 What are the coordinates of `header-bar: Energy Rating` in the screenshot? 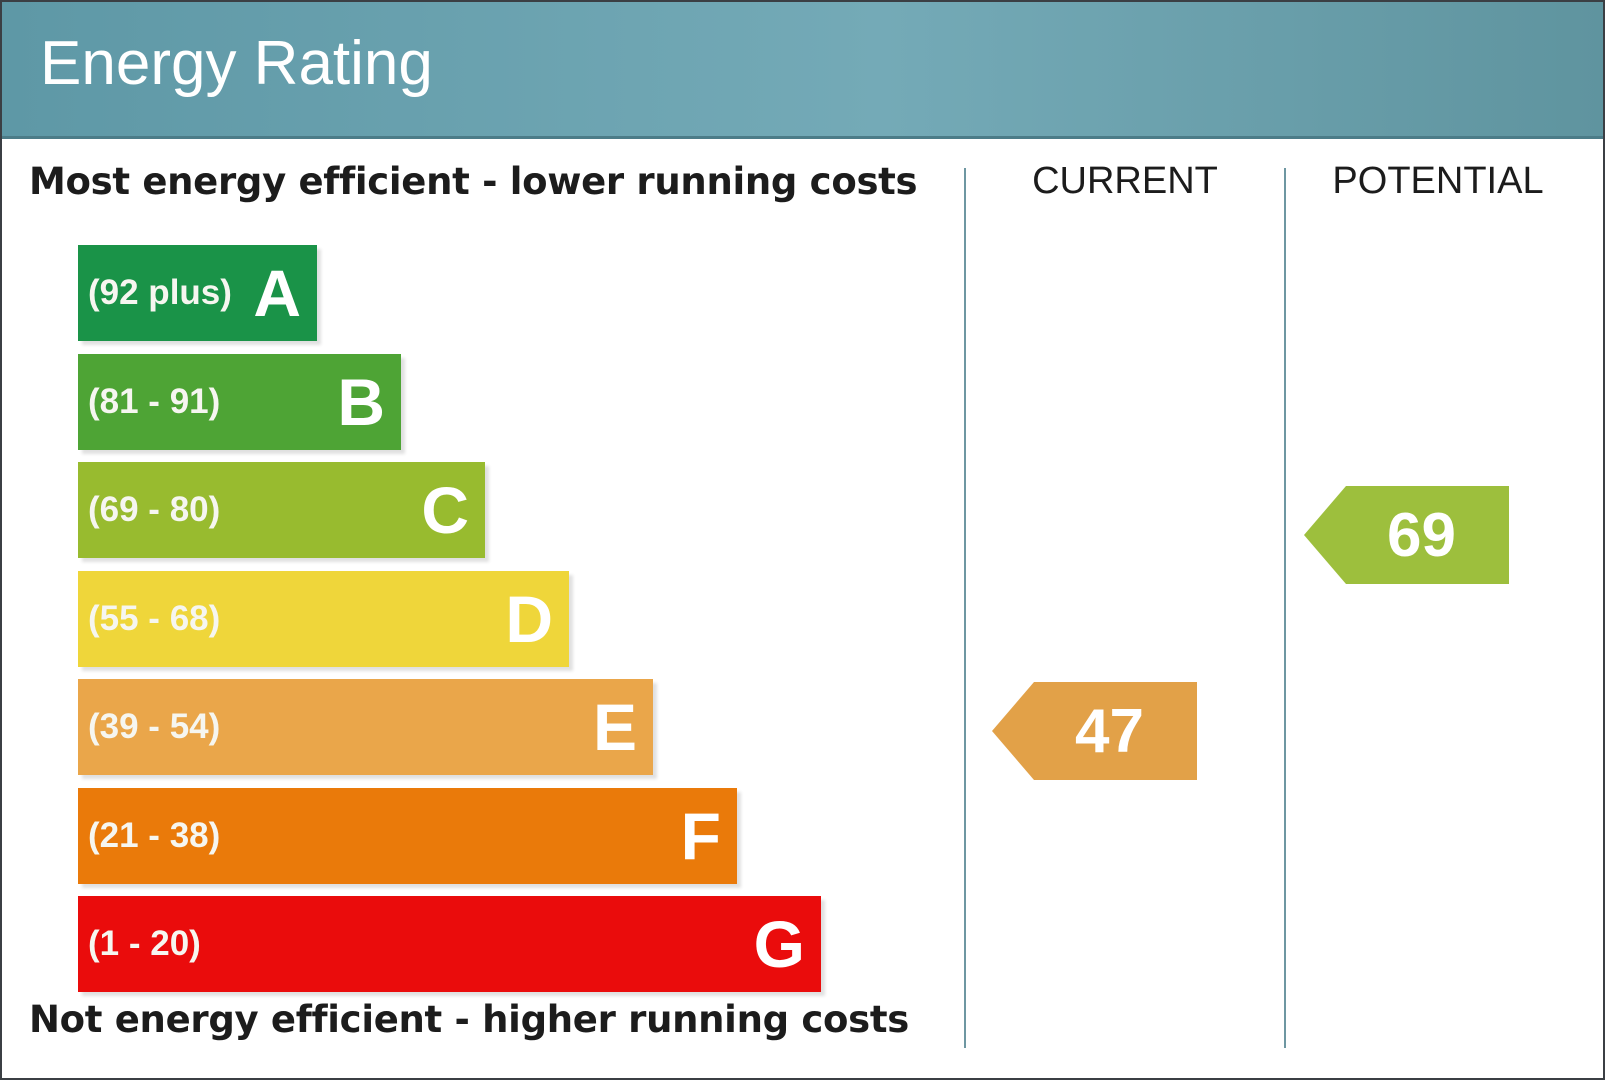 It's located at (802, 70).